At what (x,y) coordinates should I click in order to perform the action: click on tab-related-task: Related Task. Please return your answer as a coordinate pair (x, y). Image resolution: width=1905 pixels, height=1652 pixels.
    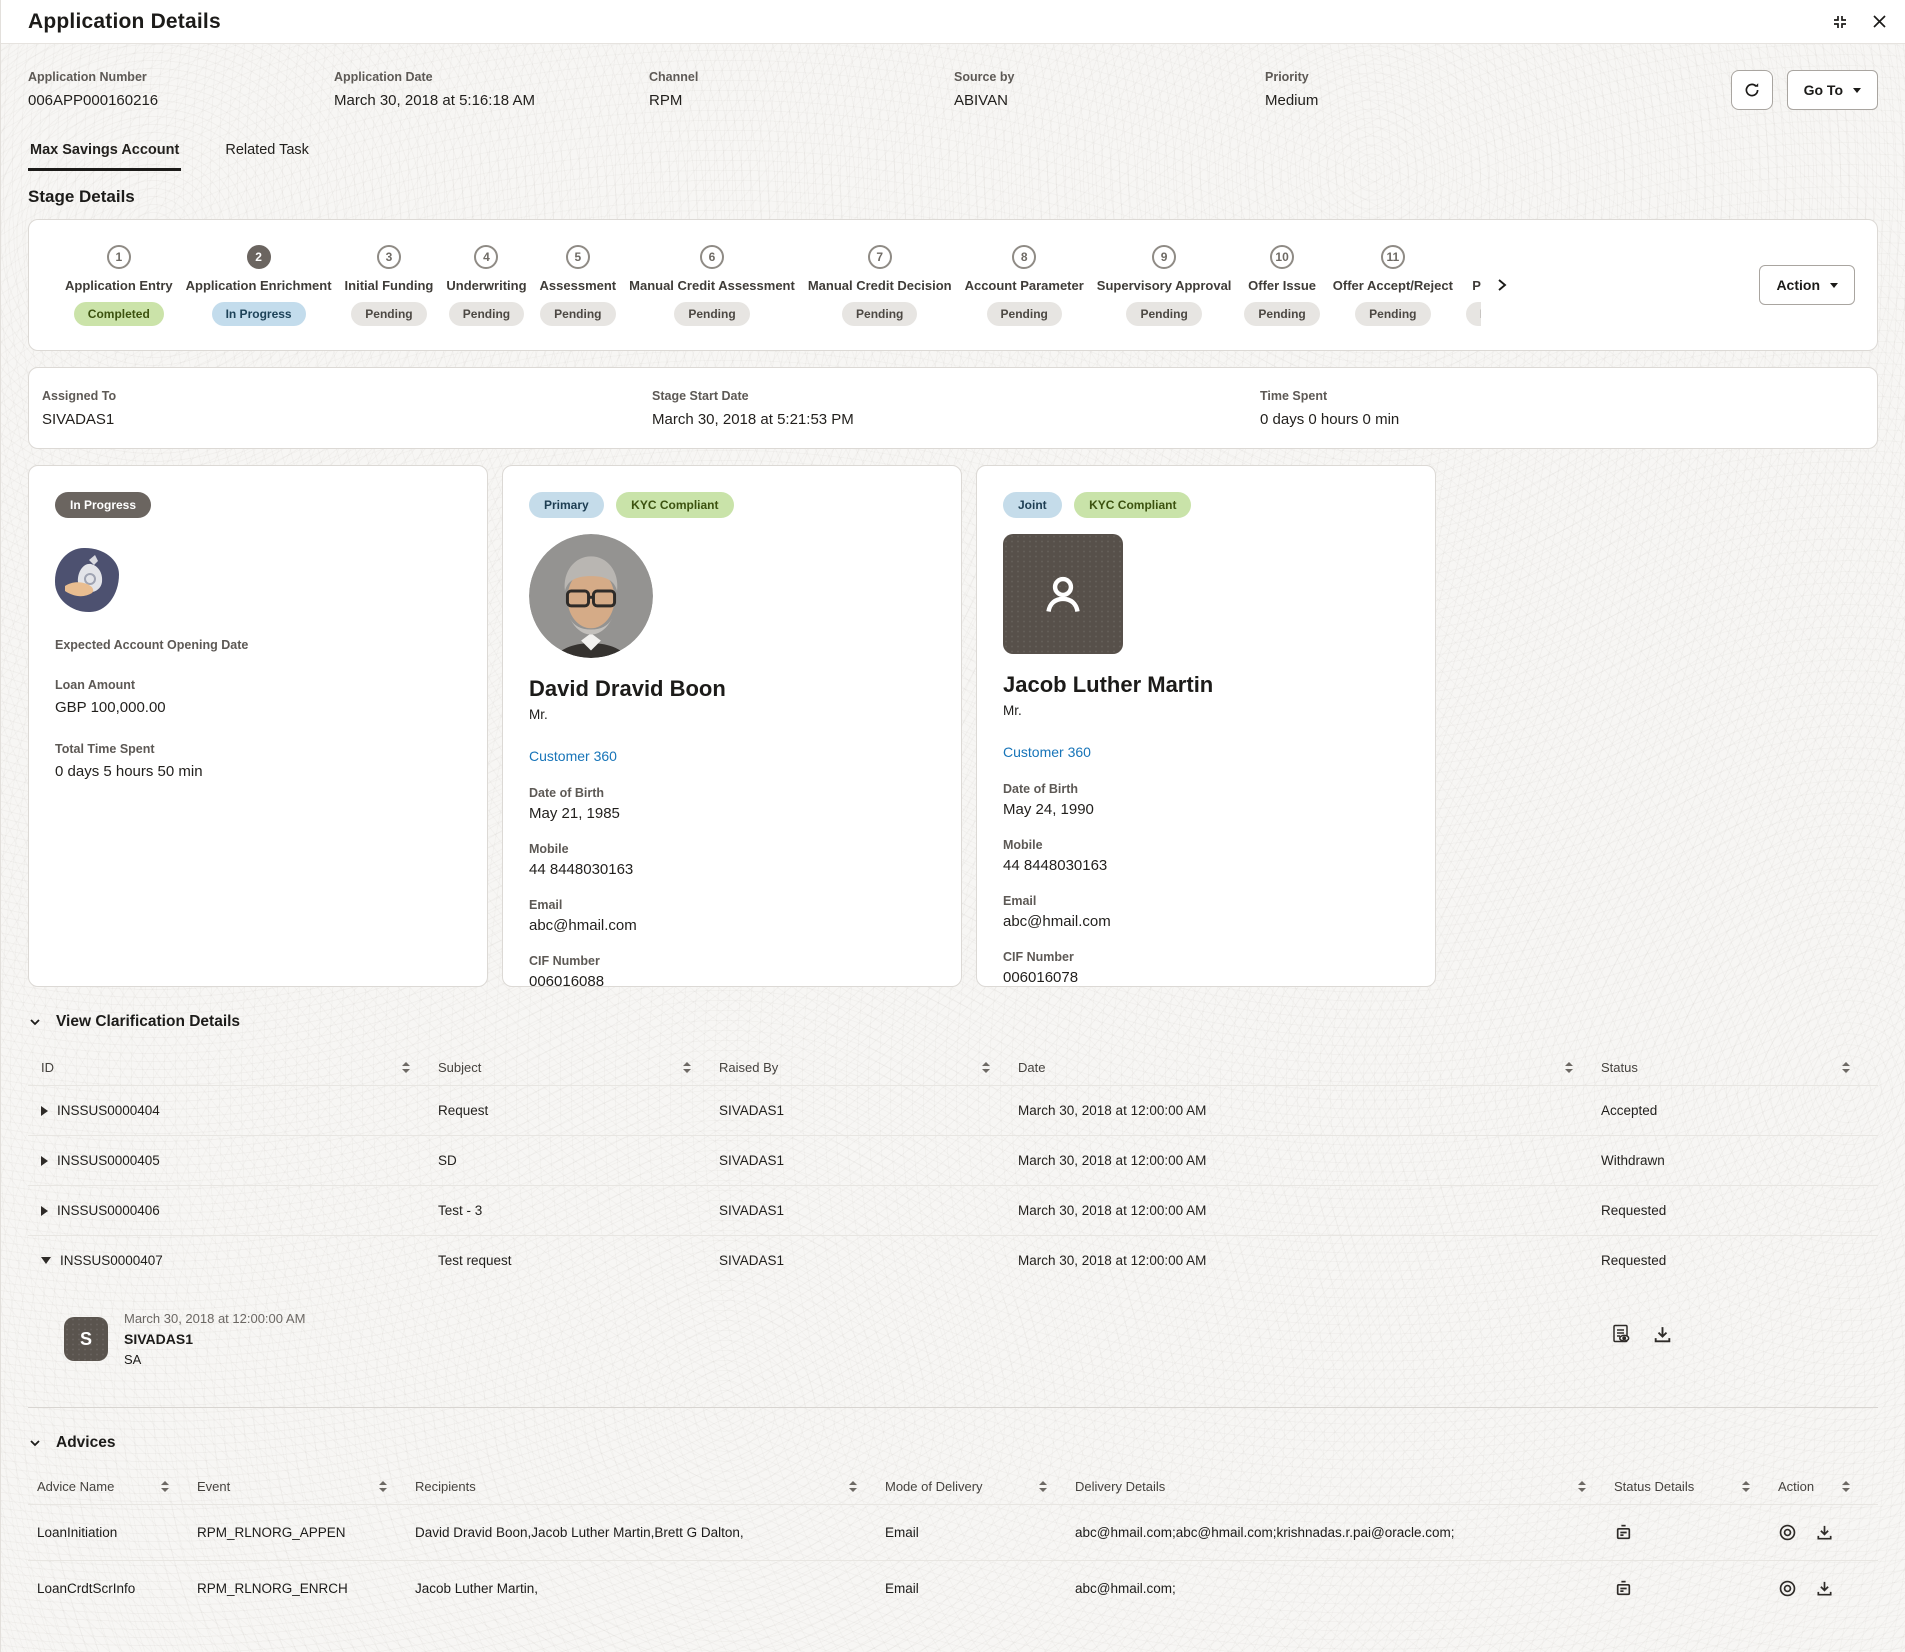
    Looking at the image, I should click on (267, 150).